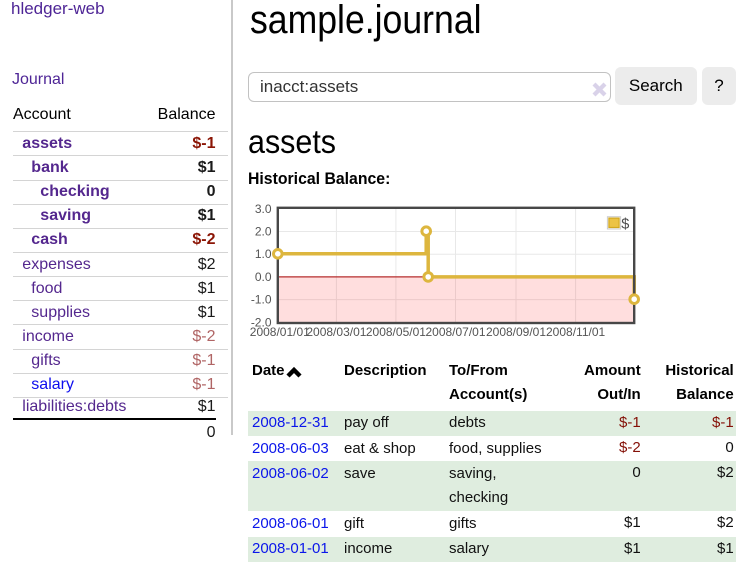  What do you see at coordinates (516, 332) in the screenshot?
I see `svg-text: 2008/09/01` at bounding box center [516, 332].